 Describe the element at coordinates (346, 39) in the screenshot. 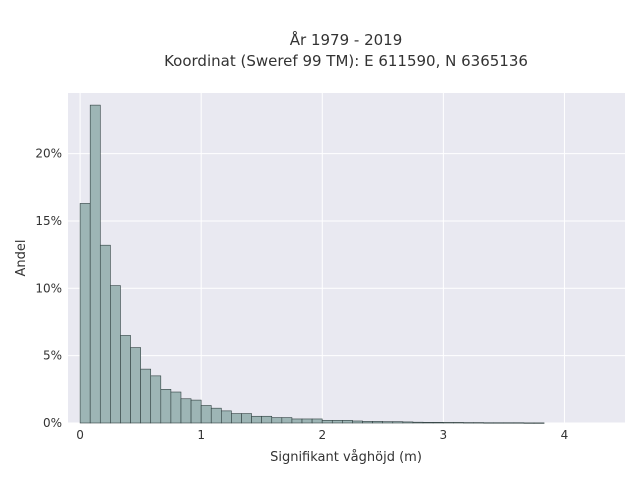

I see `chart-title-line1: År 1979 - 2019` at that location.